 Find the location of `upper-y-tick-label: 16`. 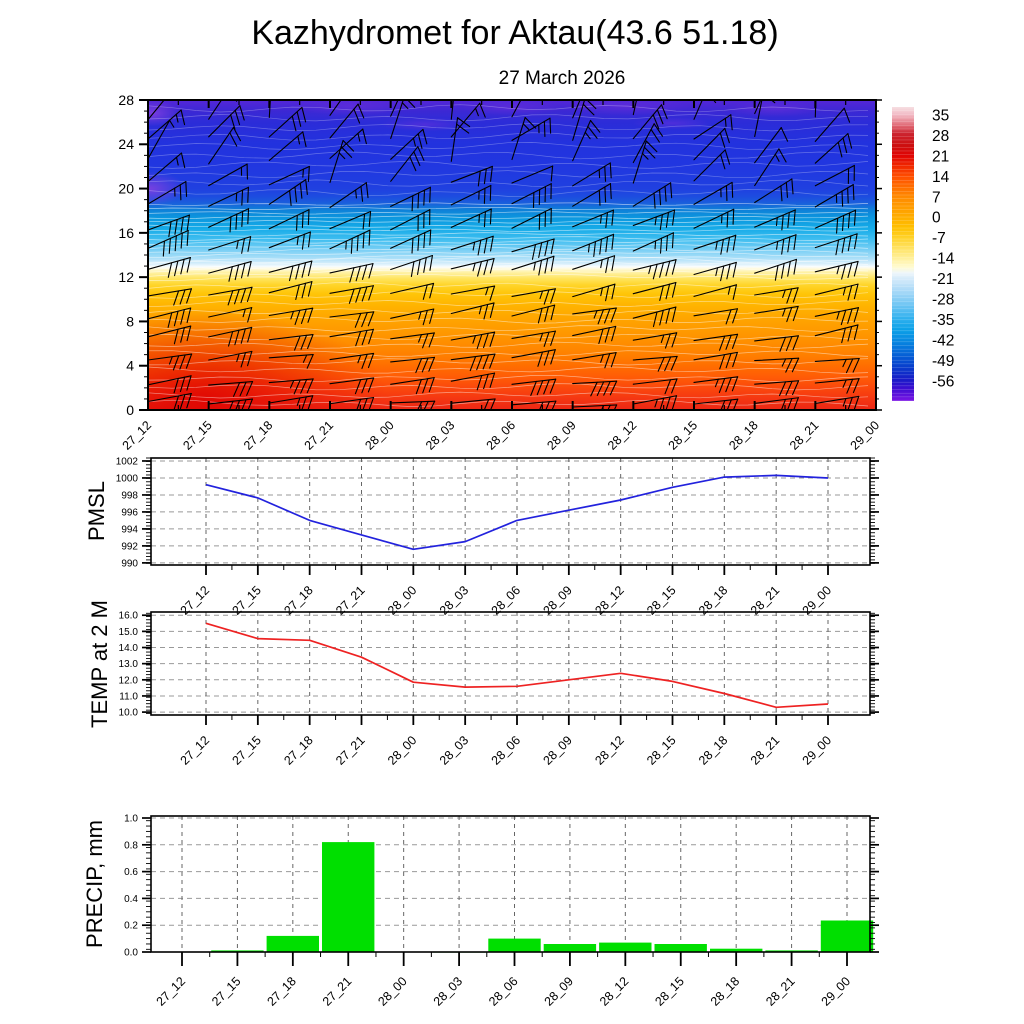

upper-y-tick-label: 16 is located at coordinates (126, 233).